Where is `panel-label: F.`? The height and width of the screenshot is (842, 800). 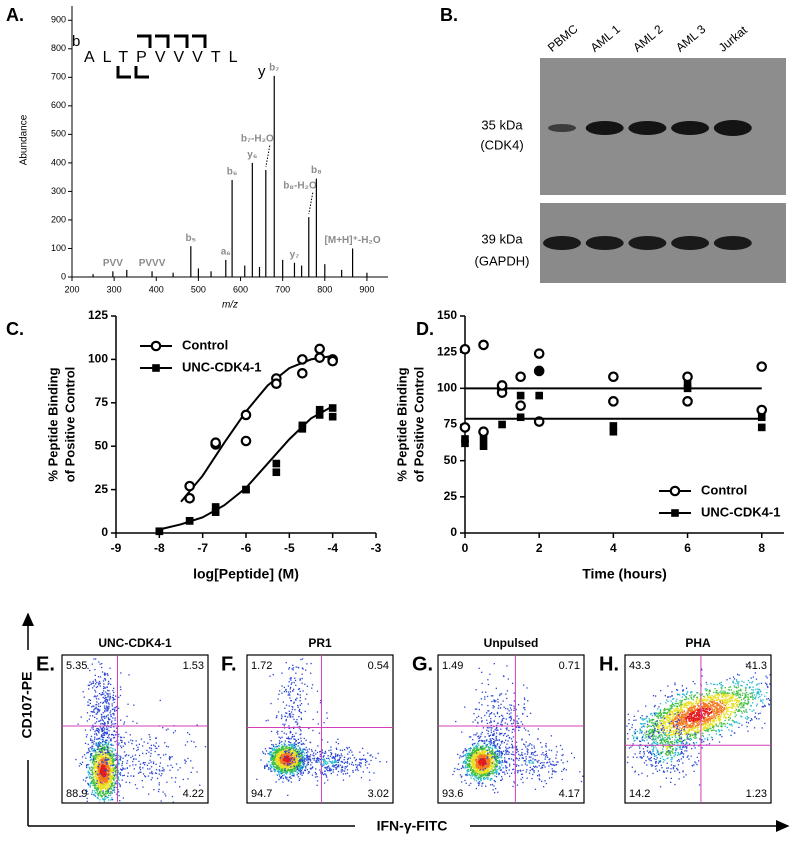
panel-label: F. is located at coordinates (229, 664).